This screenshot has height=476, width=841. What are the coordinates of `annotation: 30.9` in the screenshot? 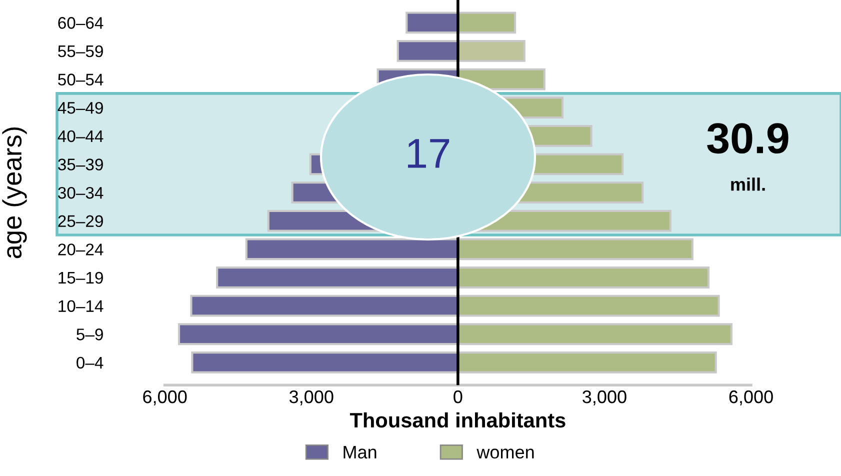 It's located at (747, 138).